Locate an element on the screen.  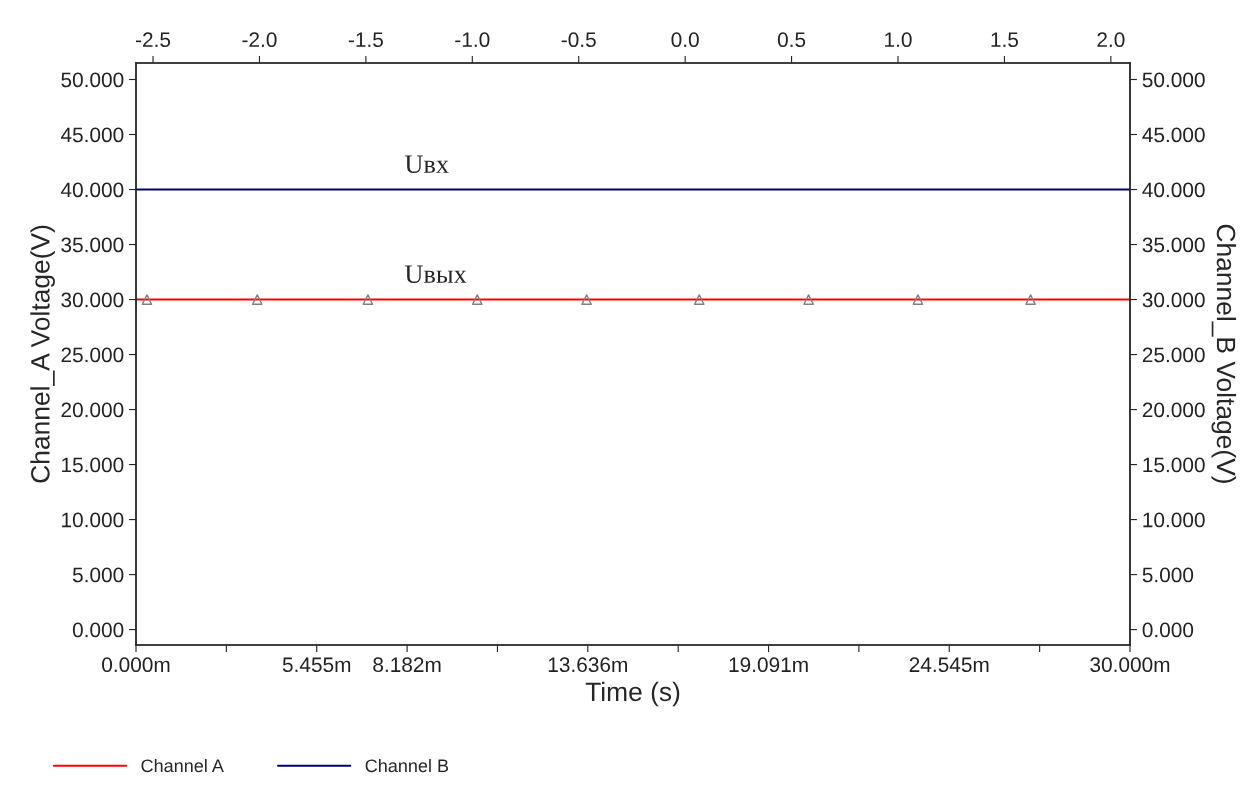
x2-tick-label: -2.0 is located at coordinates (259, 40).